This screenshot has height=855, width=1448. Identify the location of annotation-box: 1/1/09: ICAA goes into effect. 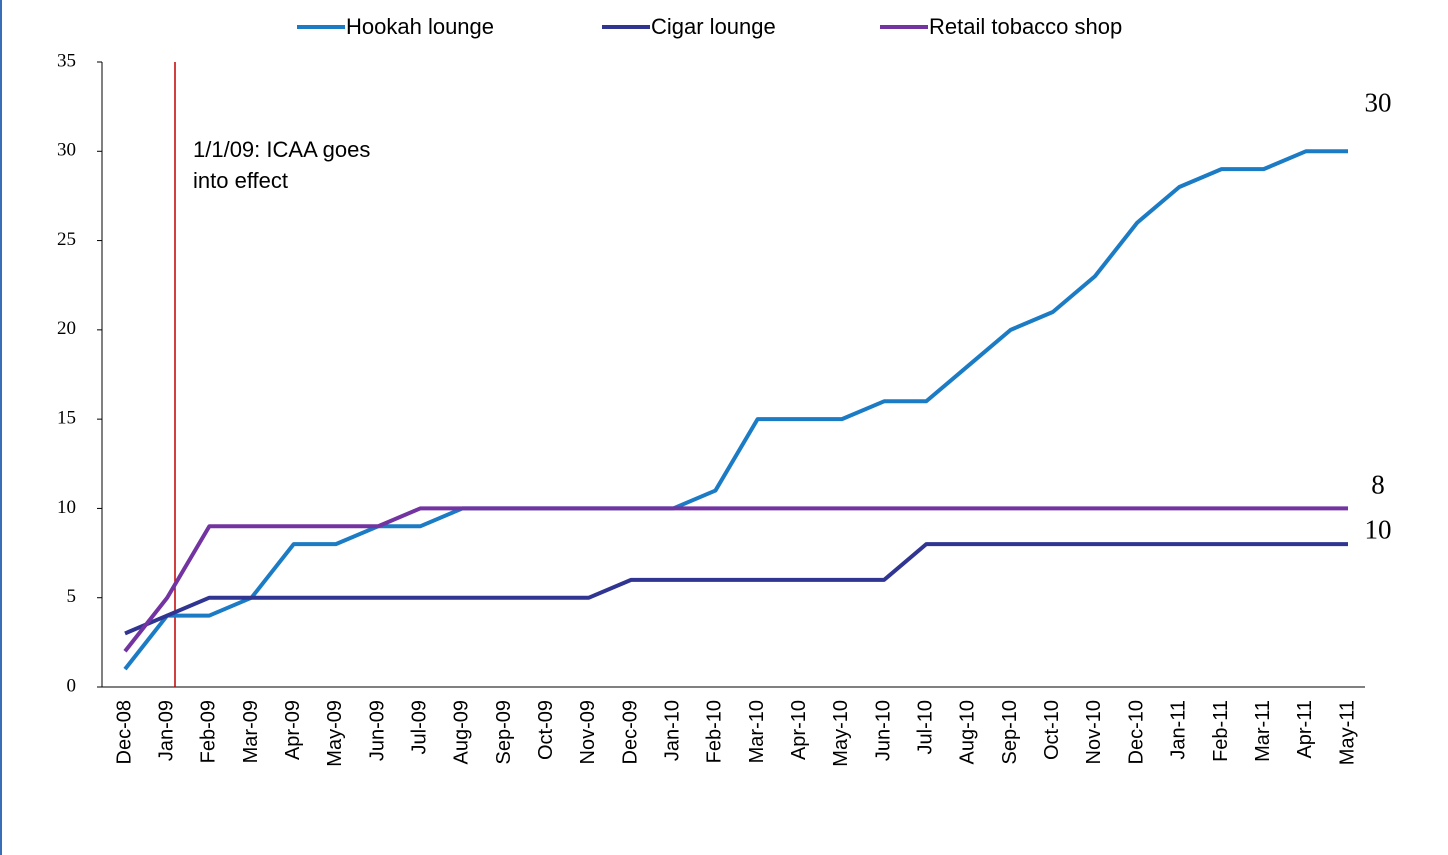
(282, 165).